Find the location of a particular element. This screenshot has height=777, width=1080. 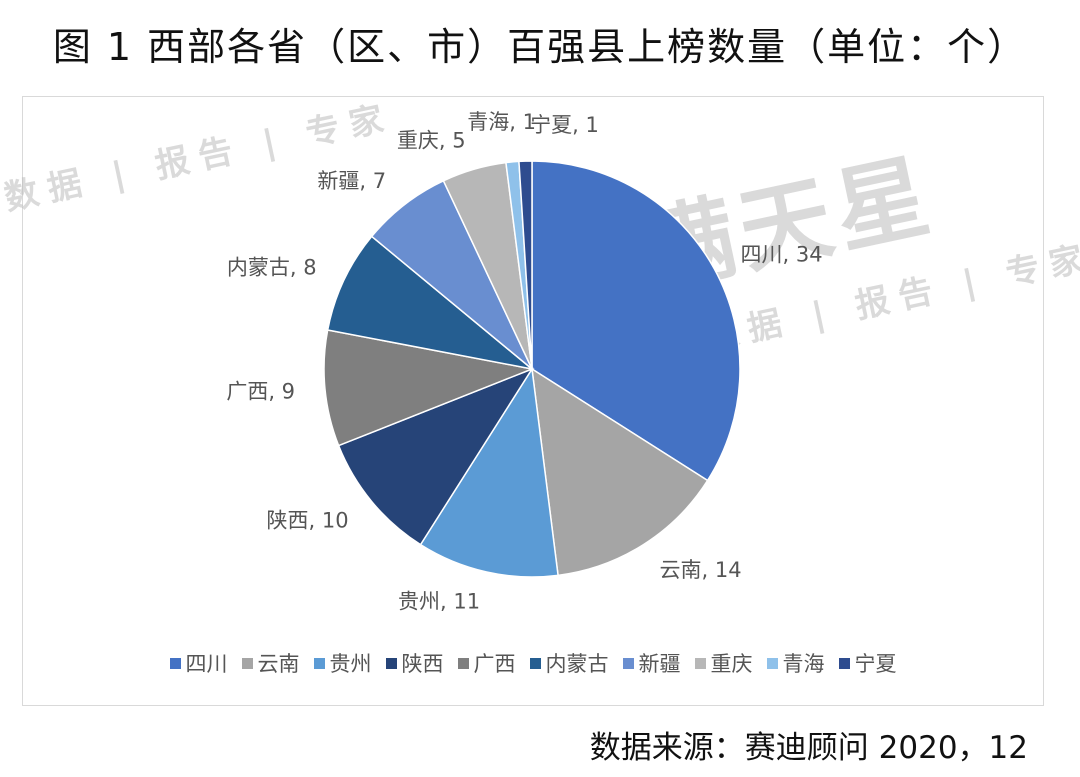

legend-item-9: 宁夏 is located at coordinates (867, 663).